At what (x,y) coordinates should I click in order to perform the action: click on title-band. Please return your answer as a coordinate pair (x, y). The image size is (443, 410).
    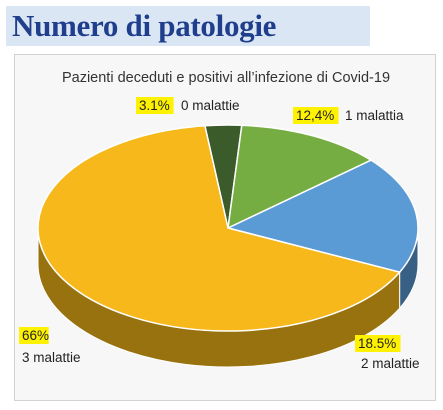
    Looking at the image, I should click on (188, 26).